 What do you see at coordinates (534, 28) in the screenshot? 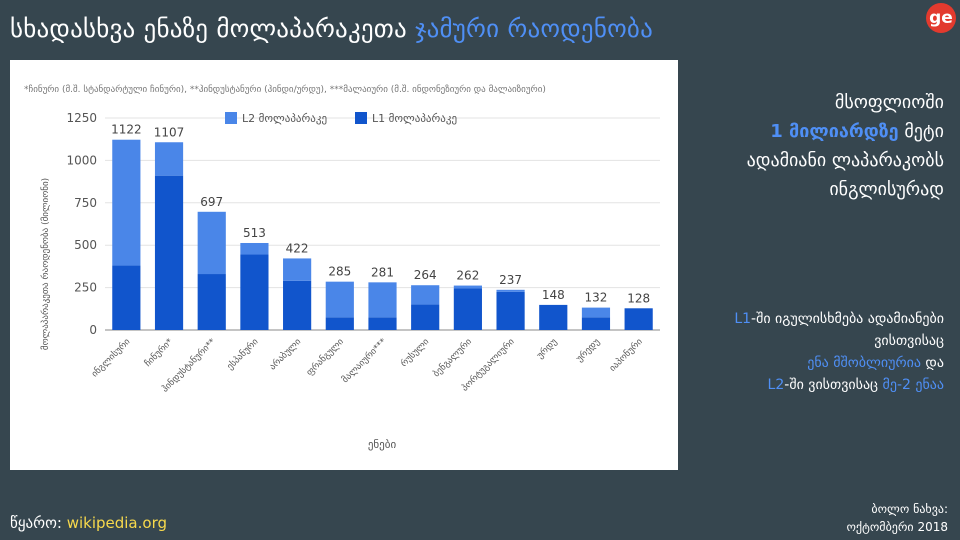
I see `slide-title-highlight: ჯამური რაოდენობა` at bounding box center [534, 28].